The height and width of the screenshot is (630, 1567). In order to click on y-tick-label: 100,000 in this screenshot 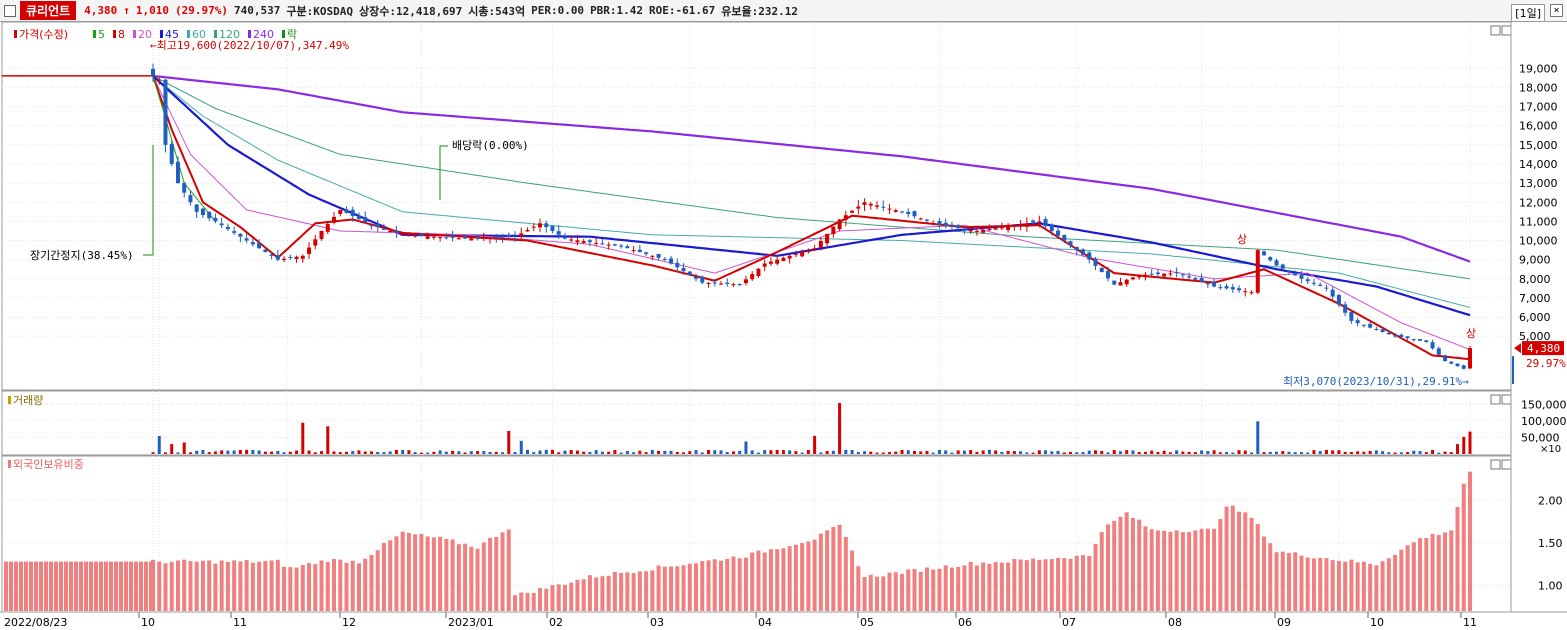, I will do `click(1544, 421)`.